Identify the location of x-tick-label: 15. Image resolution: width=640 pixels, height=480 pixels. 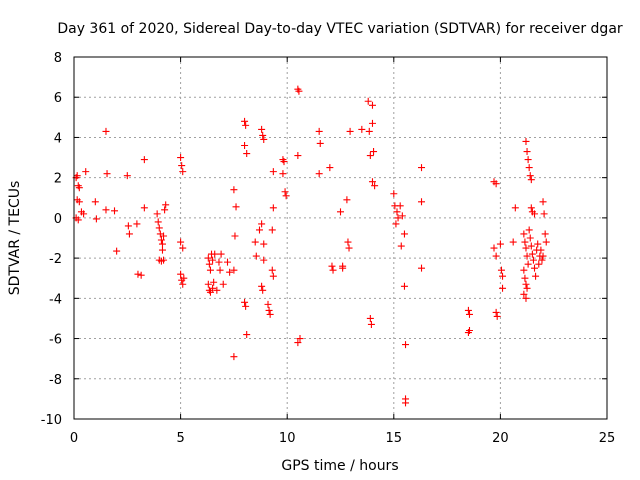
(394, 438).